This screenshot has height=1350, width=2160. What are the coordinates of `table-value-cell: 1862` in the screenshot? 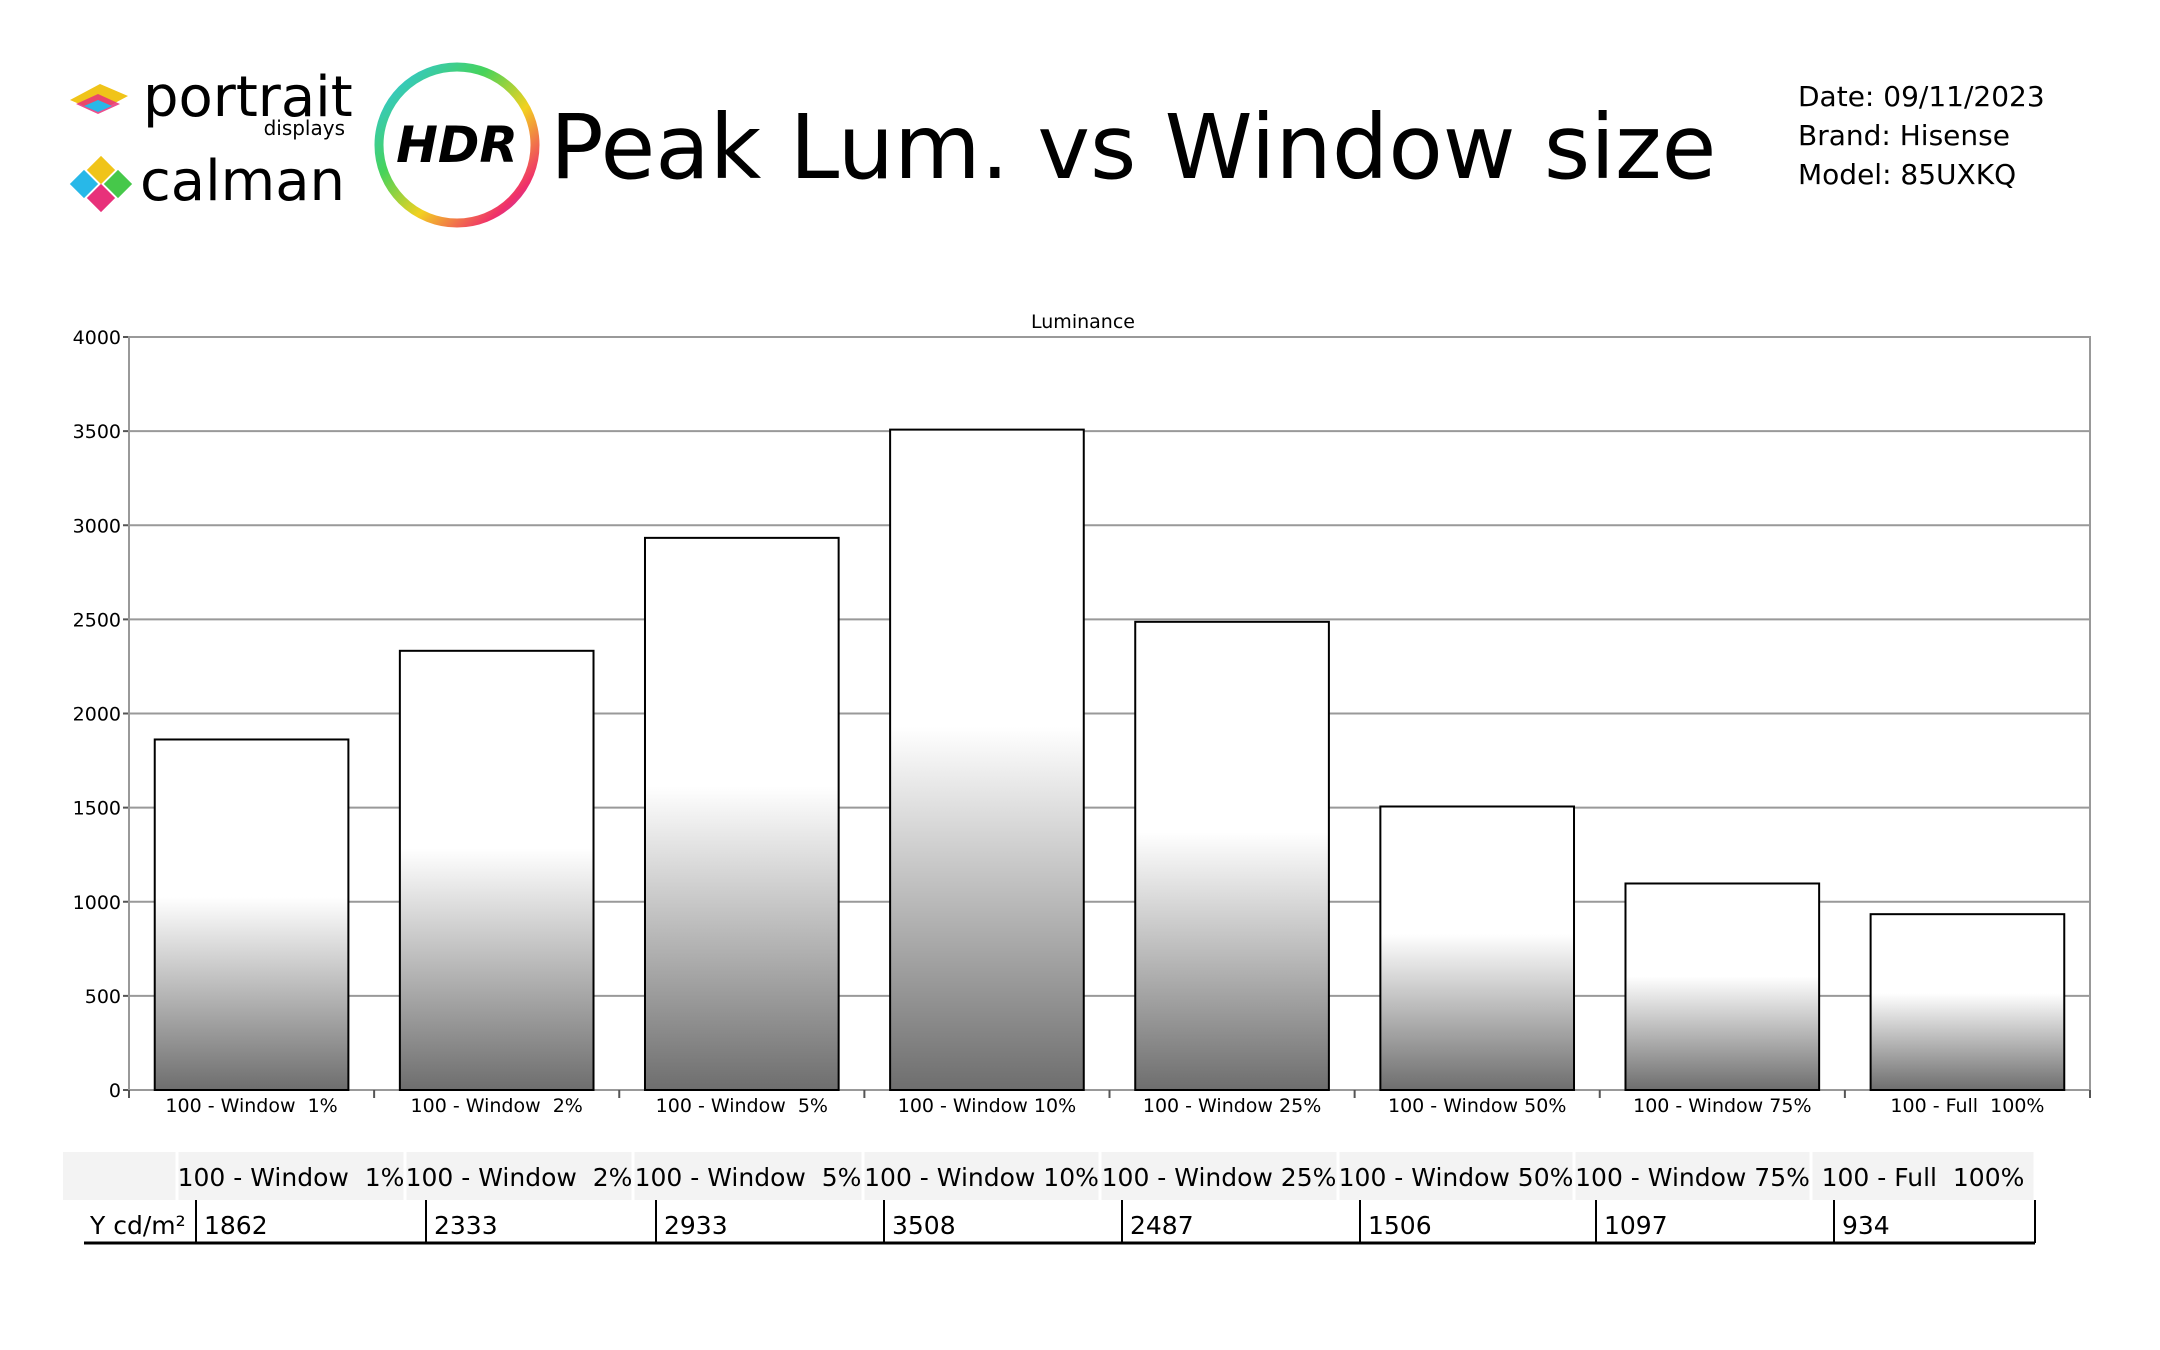 It's located at (236, 1225).